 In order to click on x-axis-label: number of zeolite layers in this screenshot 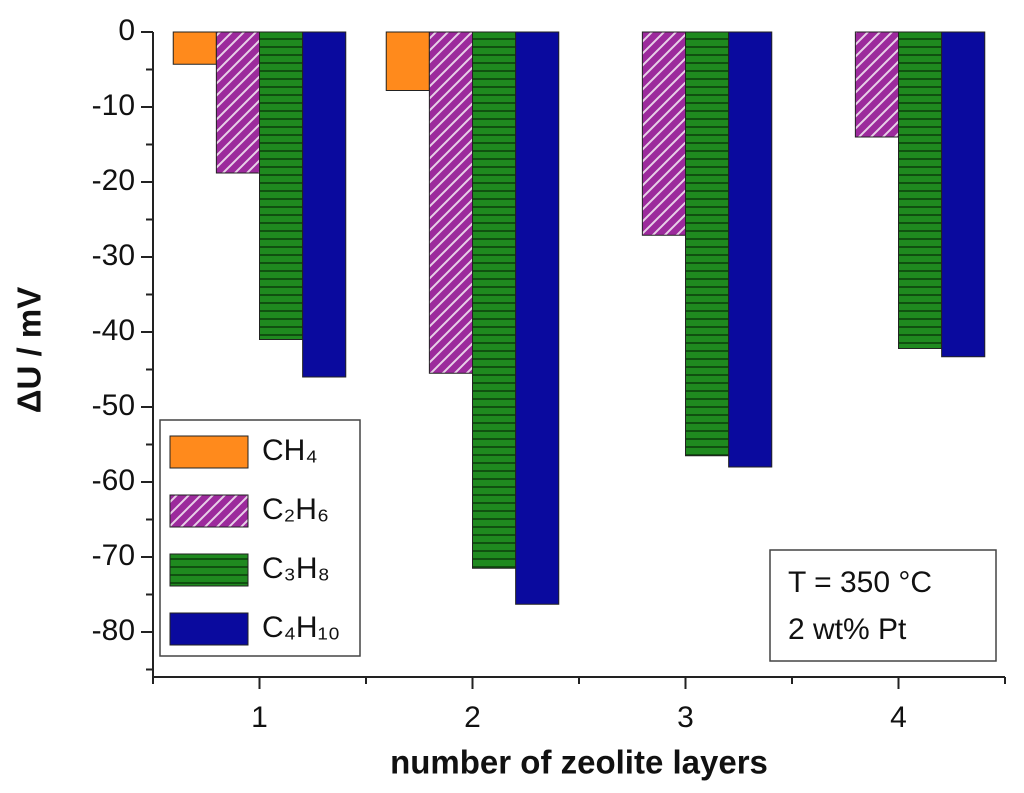, I will do `click(579, 762)`.